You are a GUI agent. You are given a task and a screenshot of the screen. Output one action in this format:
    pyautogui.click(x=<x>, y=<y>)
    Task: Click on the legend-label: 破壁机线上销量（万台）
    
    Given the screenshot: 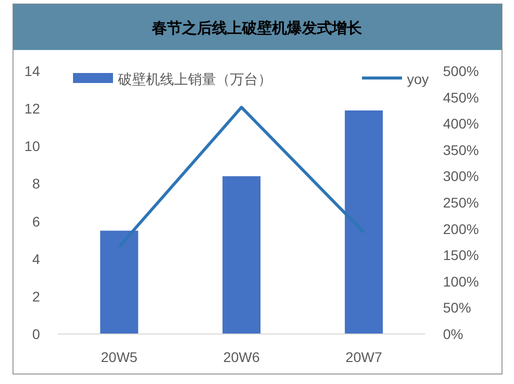 What is the action you would take?
    pyautogui.click(x=194, y=79)
    